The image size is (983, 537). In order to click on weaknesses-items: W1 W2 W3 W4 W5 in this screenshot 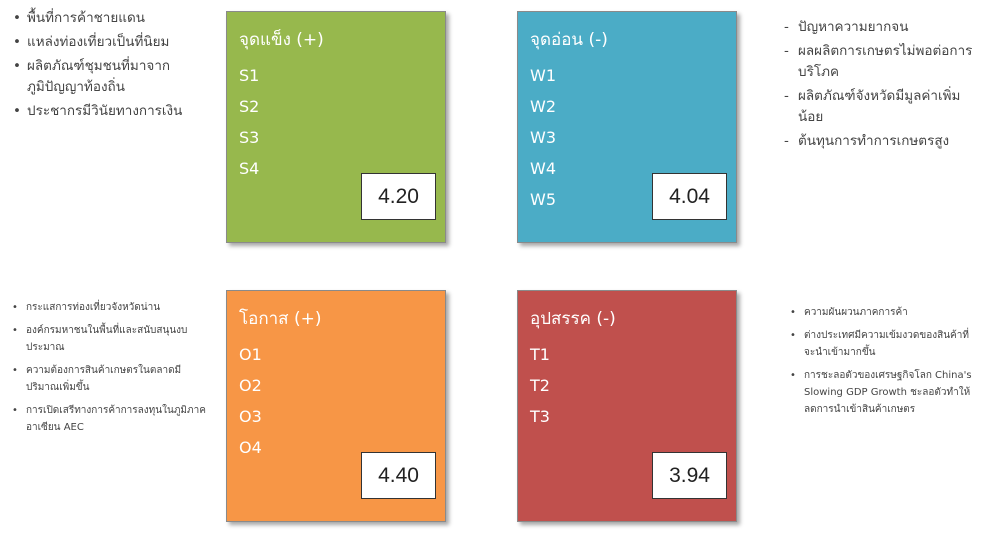, I will do `click(543, 137)`.